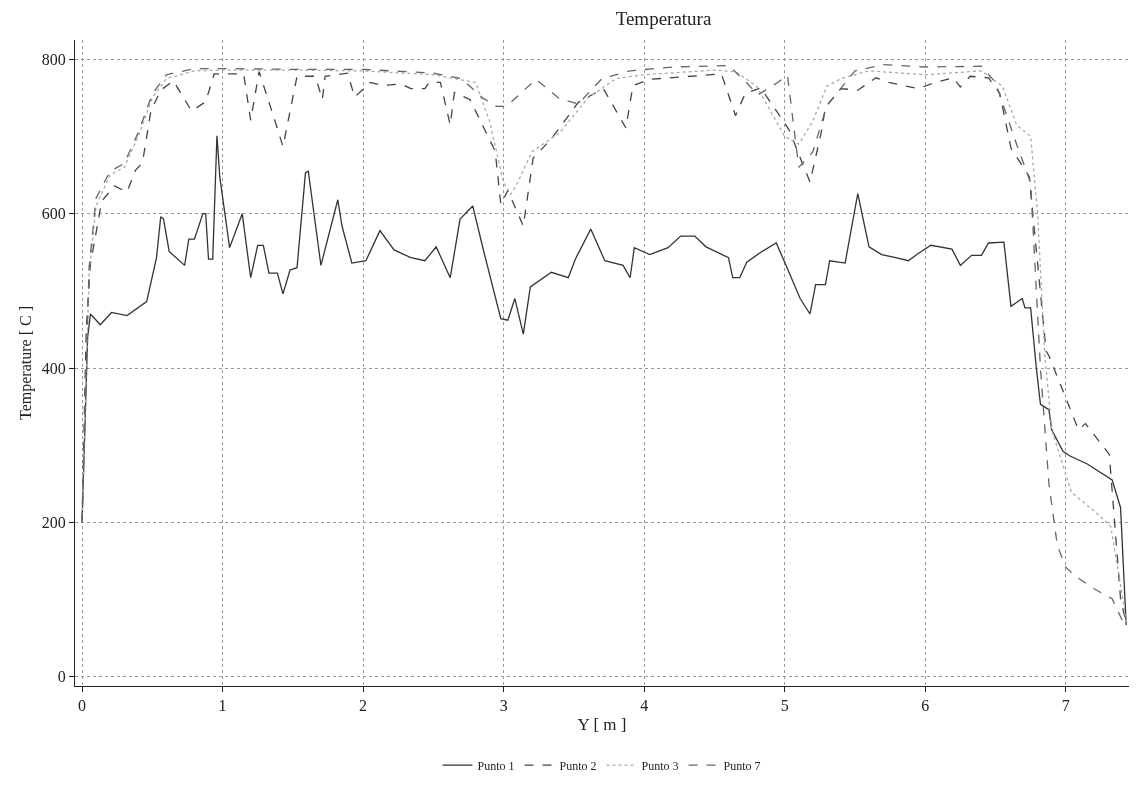 The image size is (1144, 792). What do you see at coordinates (578, 765) in the screenshot?
I see `legend-label: Punto 2` at bounding box center [578, 765].